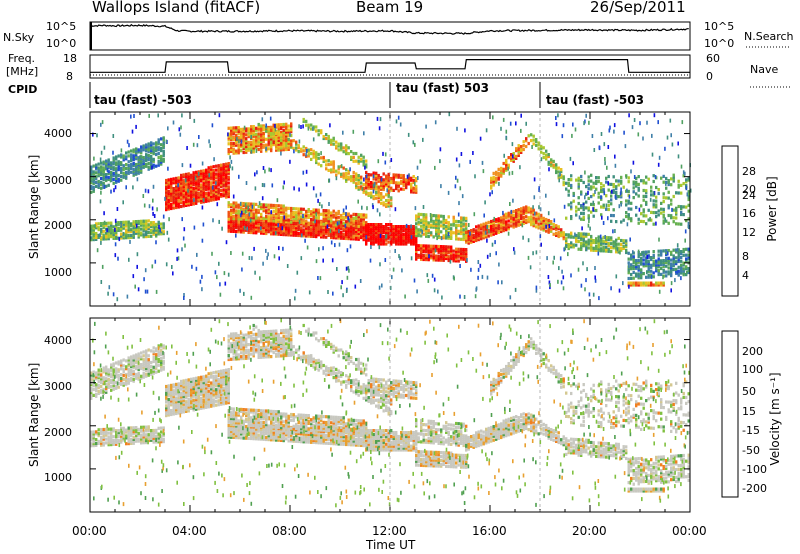 Image resolution: width=800 pixels, height=554 pixels. I want to click on vel-cbar-tick-m100: -100, so click(754, 469).